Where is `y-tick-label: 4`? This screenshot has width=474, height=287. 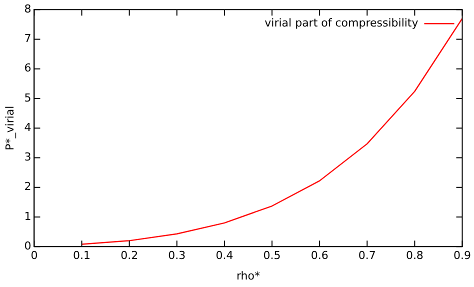
y-tick-label: 4 is located at coordinates (28, 127).